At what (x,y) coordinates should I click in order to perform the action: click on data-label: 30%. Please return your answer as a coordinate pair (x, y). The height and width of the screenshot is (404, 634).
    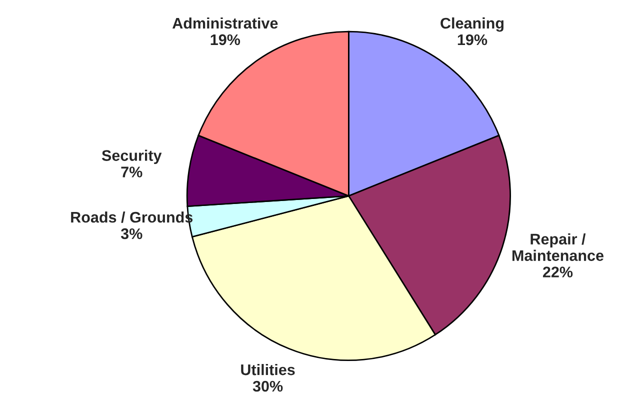
    Looking at the image, I should click on (267, 386).